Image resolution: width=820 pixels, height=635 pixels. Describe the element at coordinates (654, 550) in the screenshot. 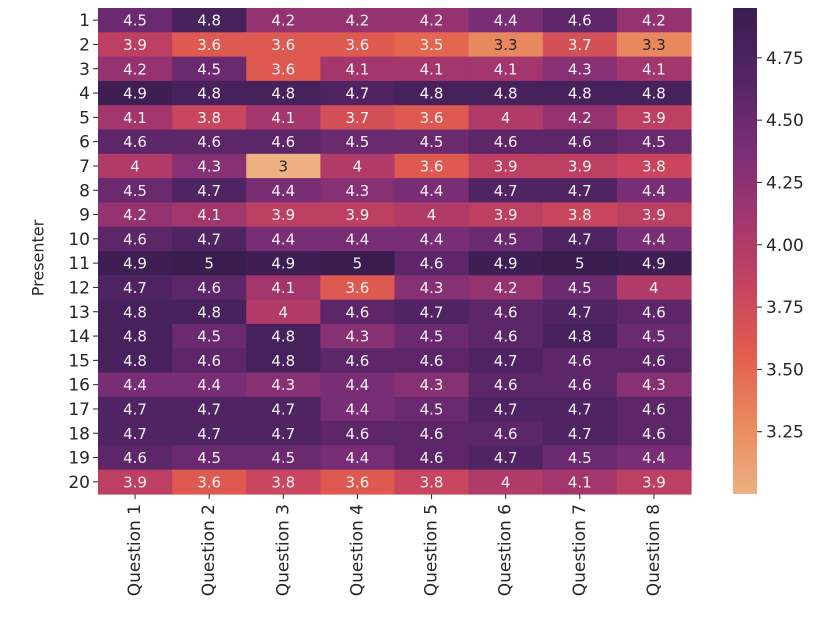

I see `x-tick-label: Question 8` at that location.